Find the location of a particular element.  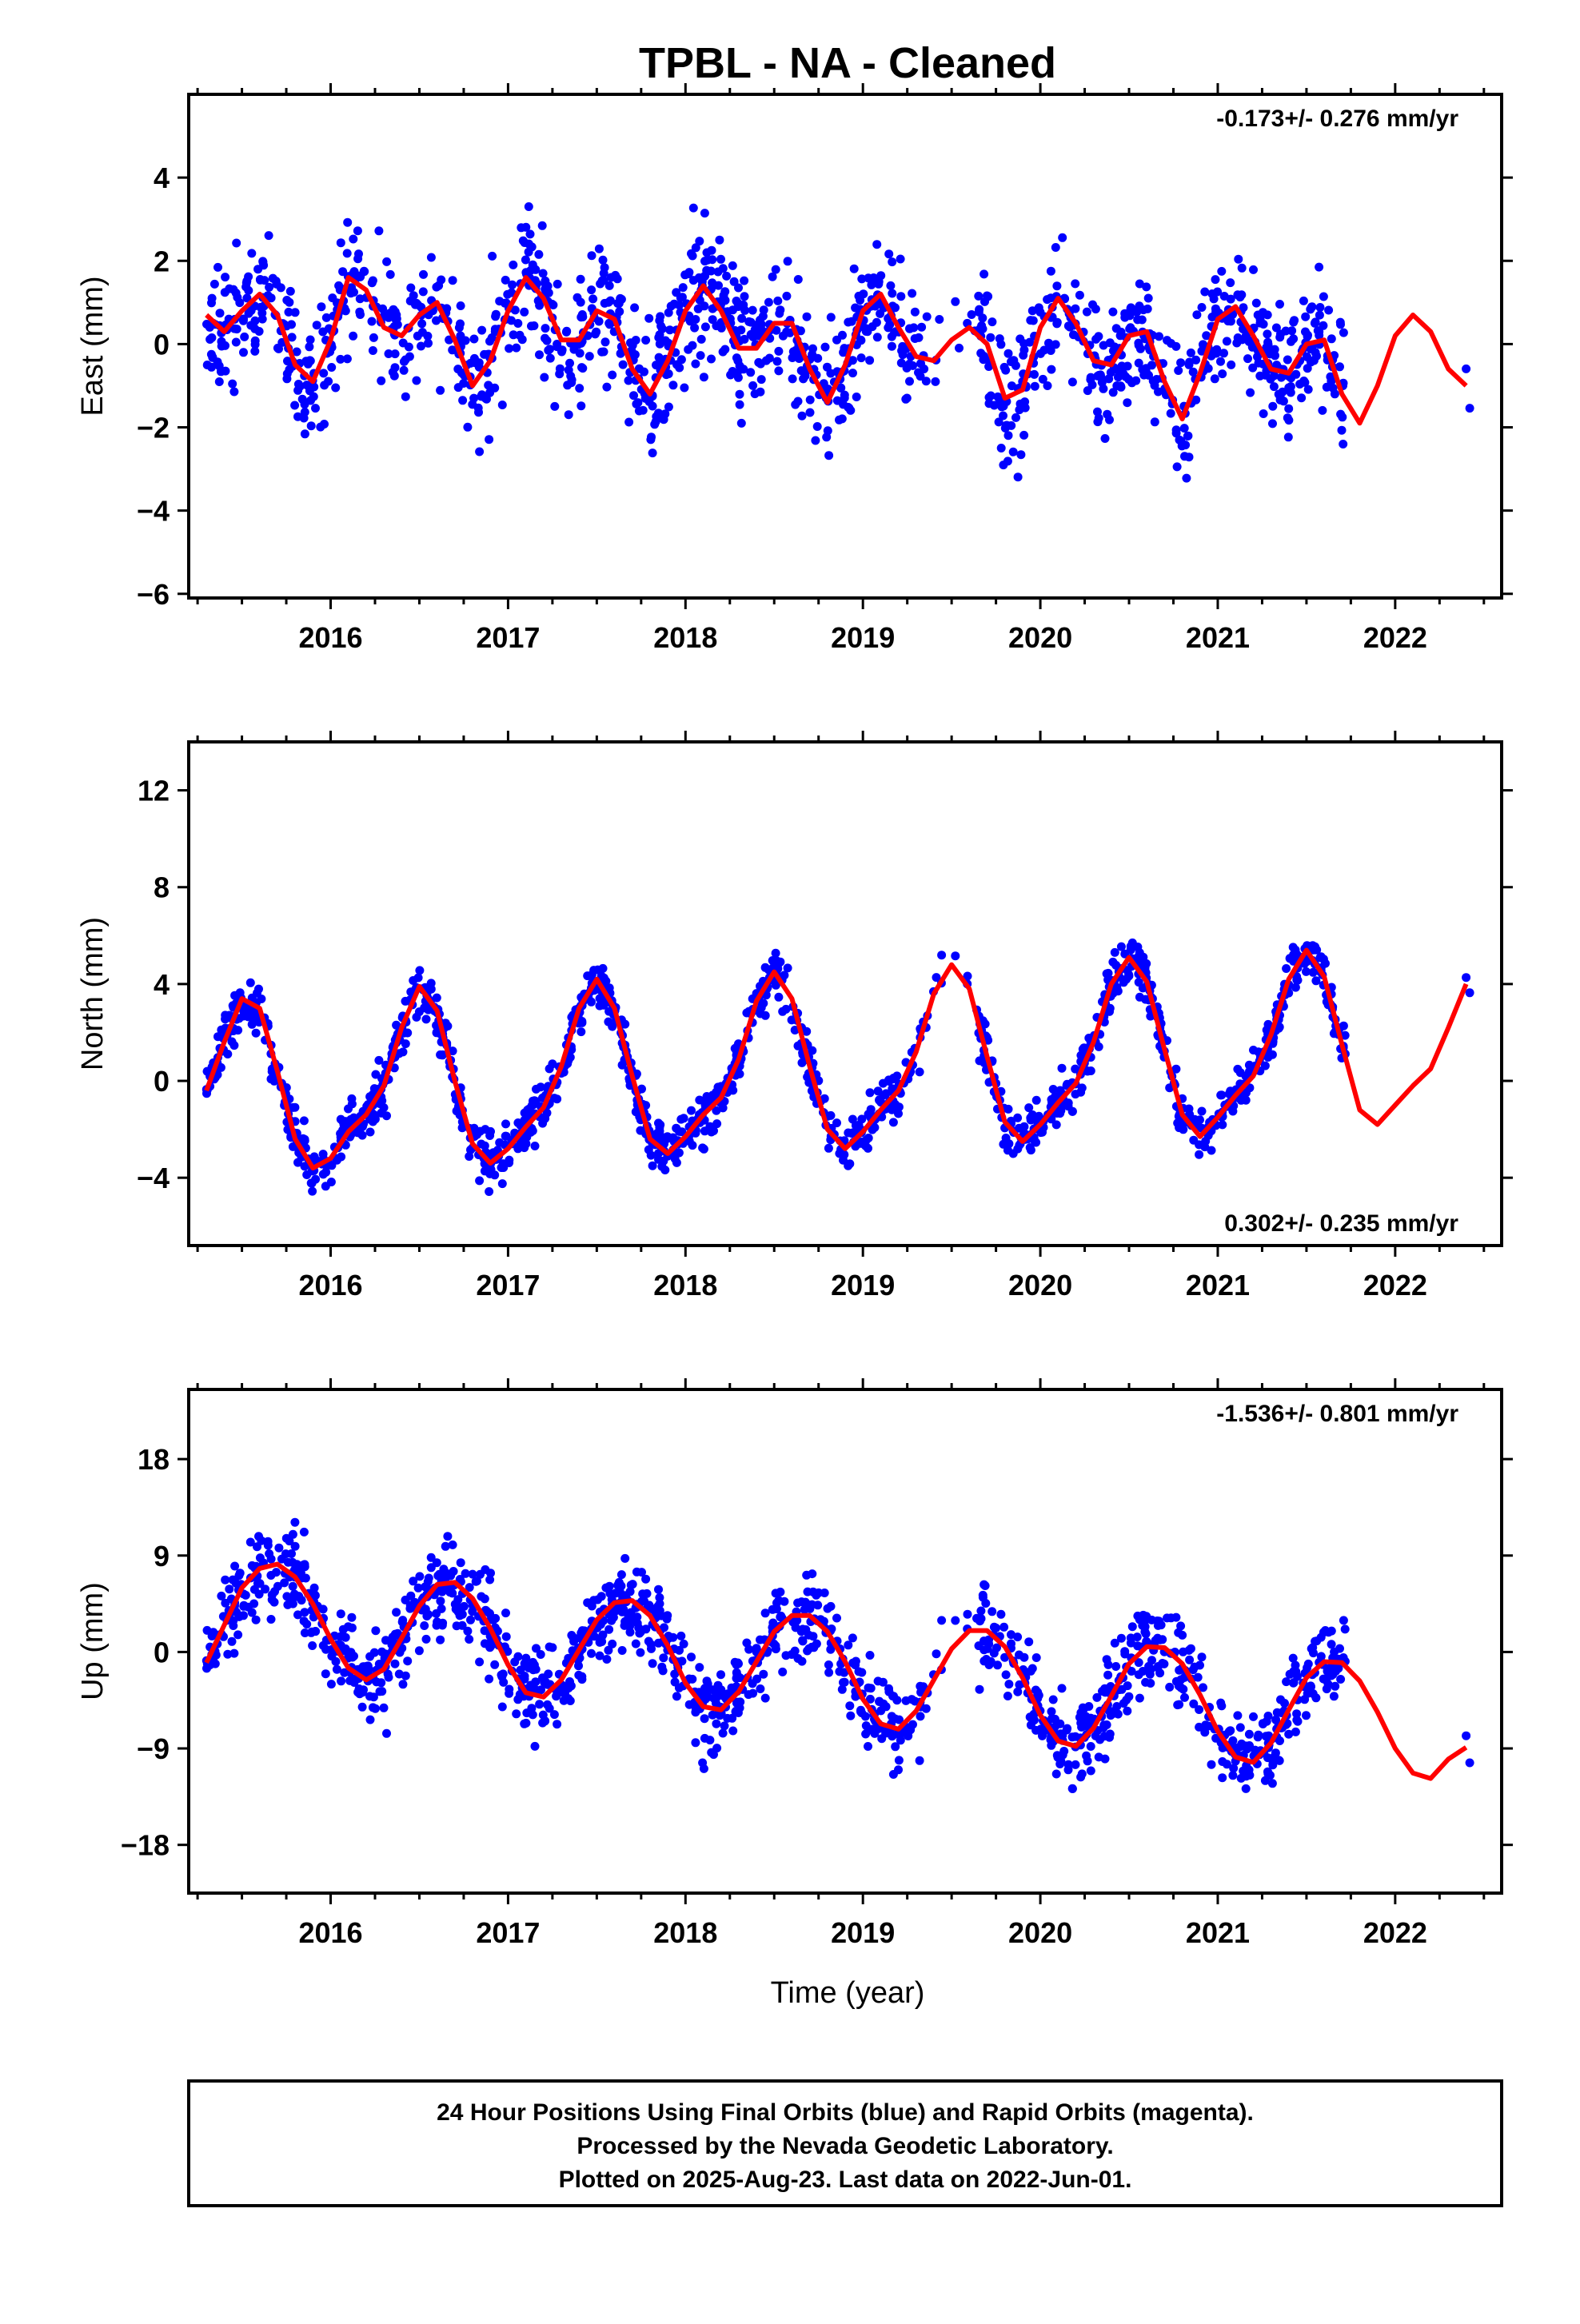

footer-frame is located at coordinates (845, 2143).